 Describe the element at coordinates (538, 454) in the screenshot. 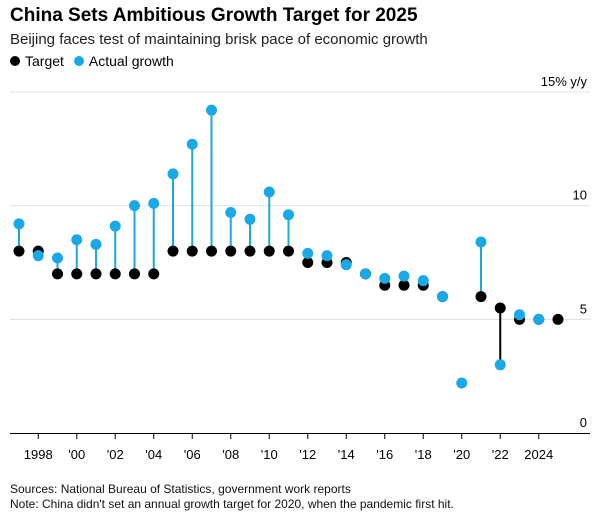

I see `x-tick-label: 2024` at that location.